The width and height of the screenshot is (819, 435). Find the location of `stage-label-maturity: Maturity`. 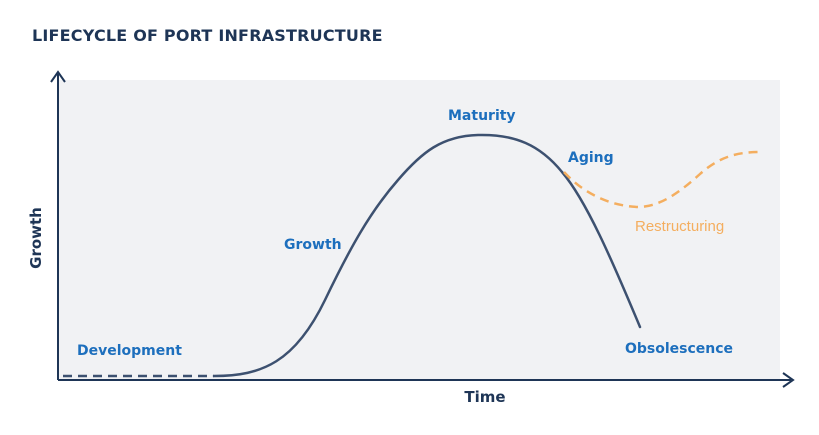

stage-label-maturity: Maturity is located at coordinates (482, 116).